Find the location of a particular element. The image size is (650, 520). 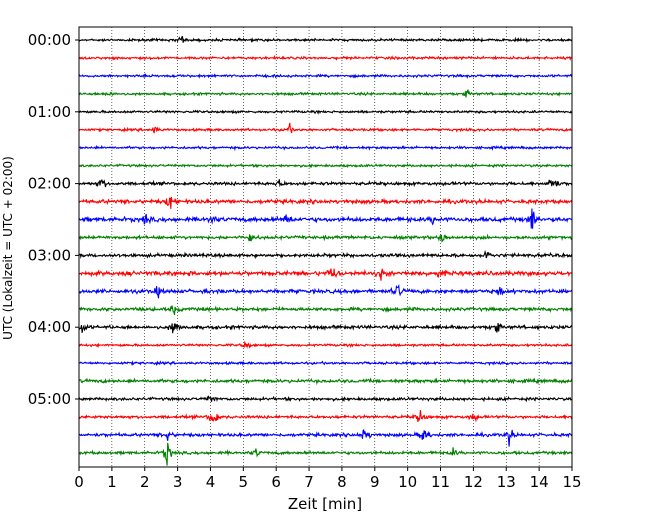

y-tick-label: 01:00 is located at coordinates (49, 112).